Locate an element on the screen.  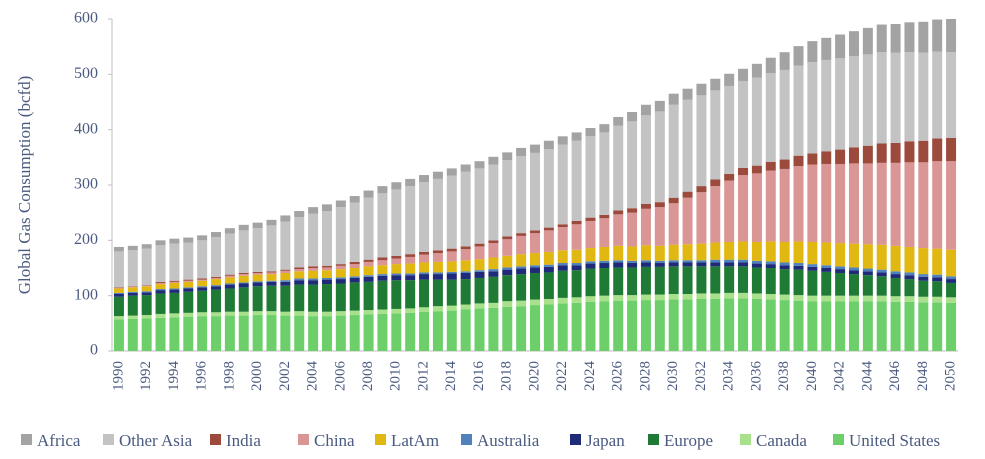
x-tick-label: 2032 is located at coordinates (701, 376).